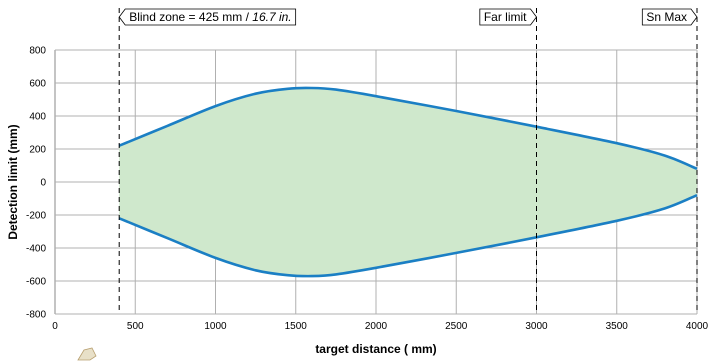 The height and width of the screenshot is (363, 708). Describe the element at coordinates (37, 84) in the screenshot. I see `y-tick-label: 600` at that location.